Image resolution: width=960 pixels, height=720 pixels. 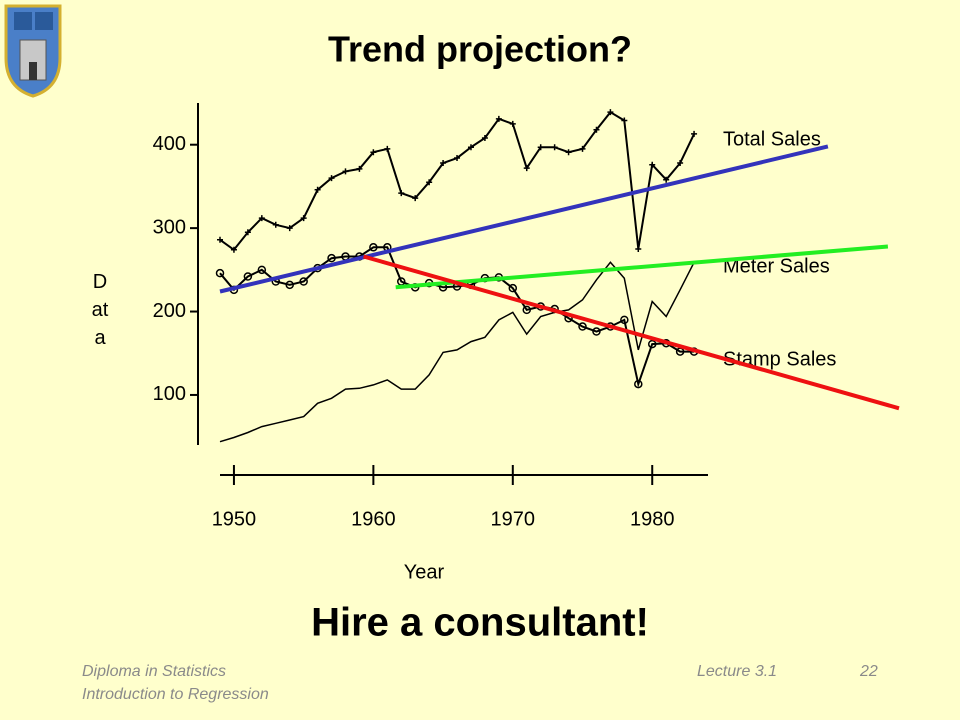 I want to click on x-tick-label: 1950, so click(x=234, y=519).